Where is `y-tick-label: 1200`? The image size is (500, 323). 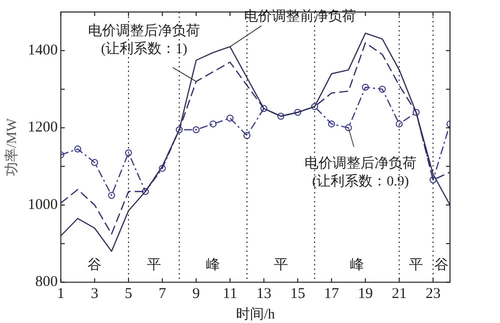
y-tick-label: 1200 is located at coordinates (43, 128).